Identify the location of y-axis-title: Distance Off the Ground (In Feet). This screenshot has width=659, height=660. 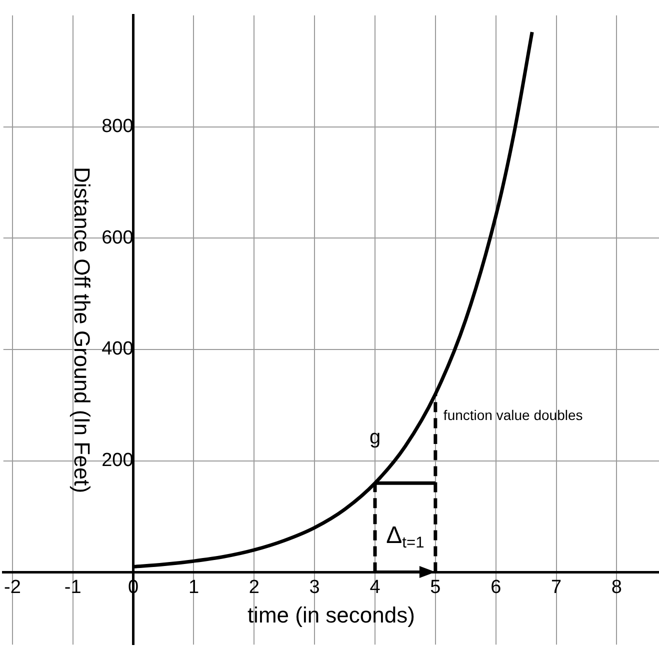
(81, 330).